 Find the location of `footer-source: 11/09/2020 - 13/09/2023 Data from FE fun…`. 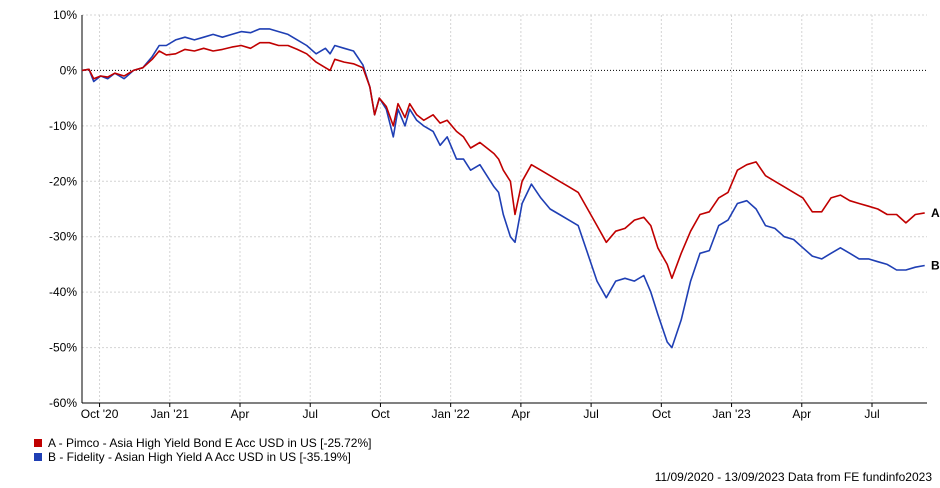

footer-source: 11/09/2020 - 13/09/2023 Data from FE fun… is located at coordinates (793, 477).